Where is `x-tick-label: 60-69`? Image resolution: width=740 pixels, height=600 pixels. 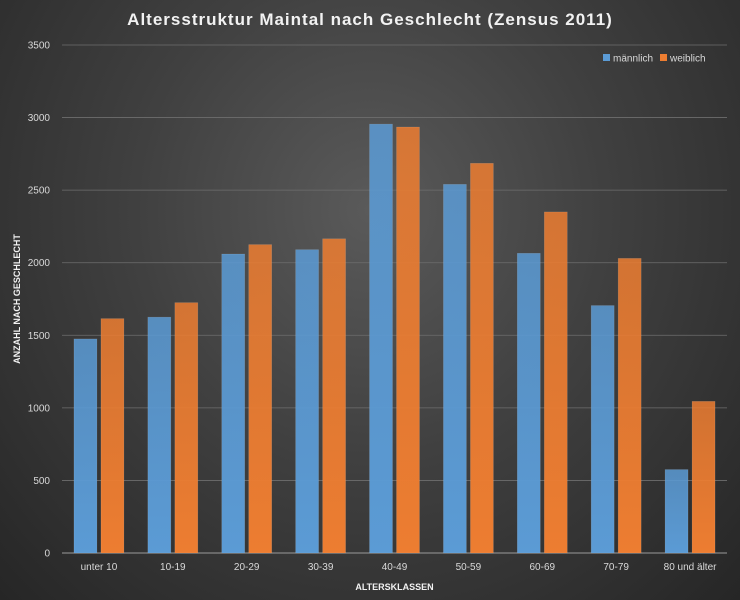
x-tick-label: 60-69 is located at coordinates (542, 567).